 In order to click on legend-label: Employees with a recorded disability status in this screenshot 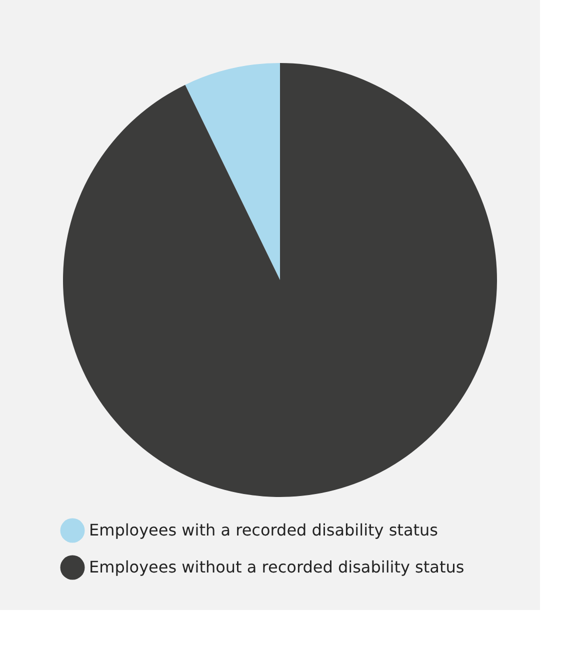, I will do `click(263, 530)`.